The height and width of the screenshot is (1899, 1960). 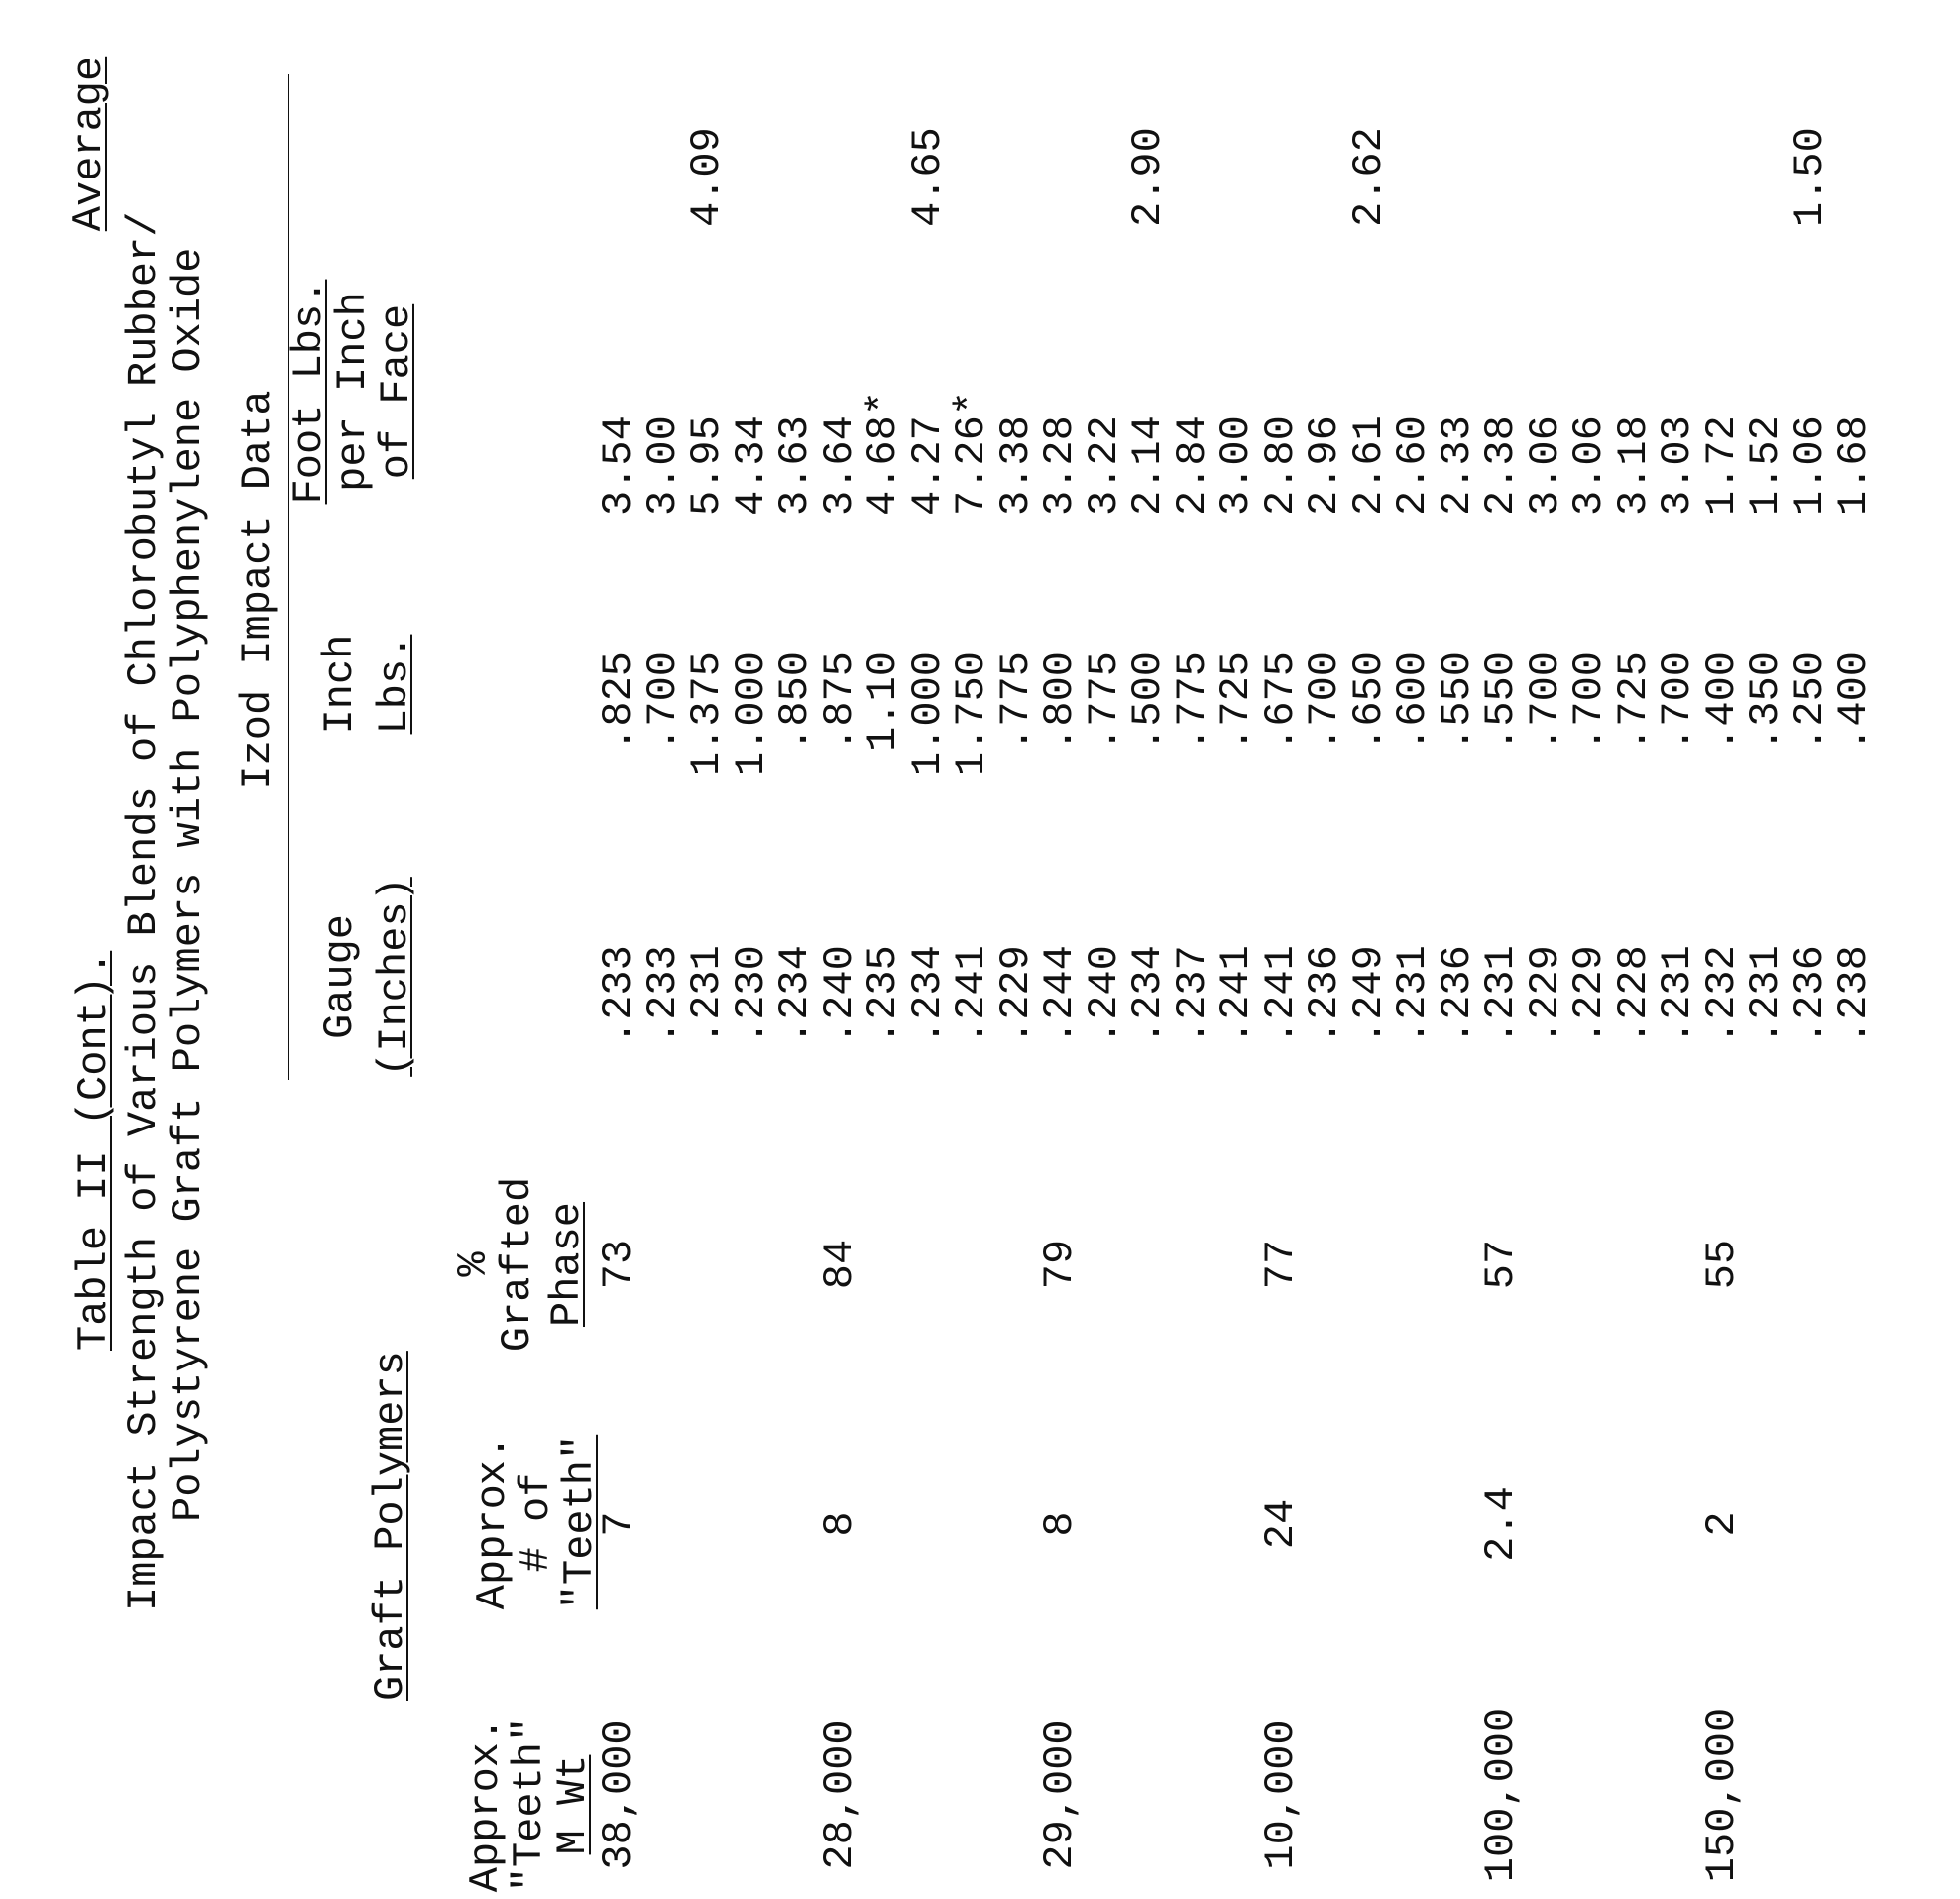 What do you see at coordinates (1016, 949) in the screenshot?
I see `table-row: .229.7753.38` at bounding box center [1016, 949].